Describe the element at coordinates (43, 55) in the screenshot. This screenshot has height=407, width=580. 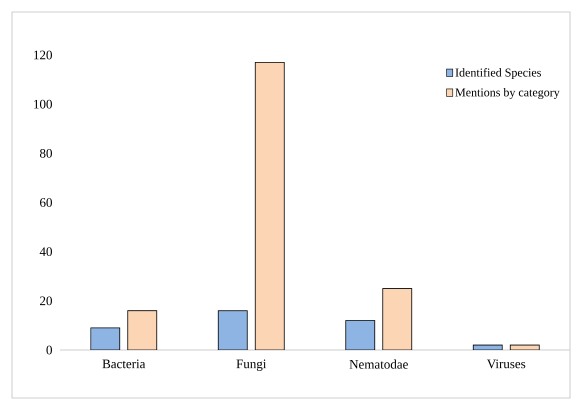
I see `y-tick-label: 120` at that location.